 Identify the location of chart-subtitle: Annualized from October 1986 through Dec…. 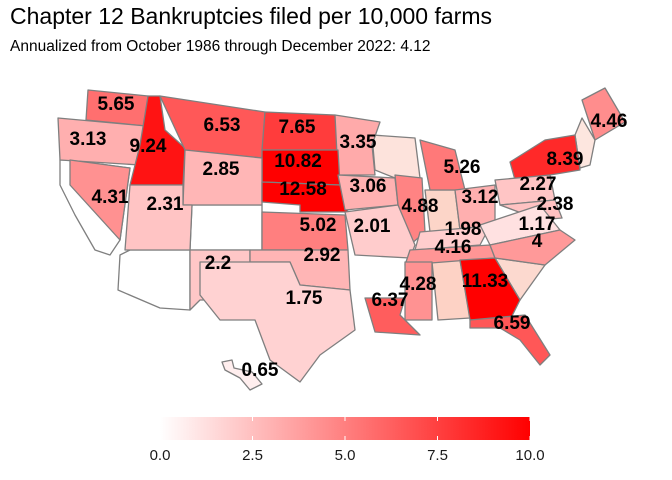
(220, 46).